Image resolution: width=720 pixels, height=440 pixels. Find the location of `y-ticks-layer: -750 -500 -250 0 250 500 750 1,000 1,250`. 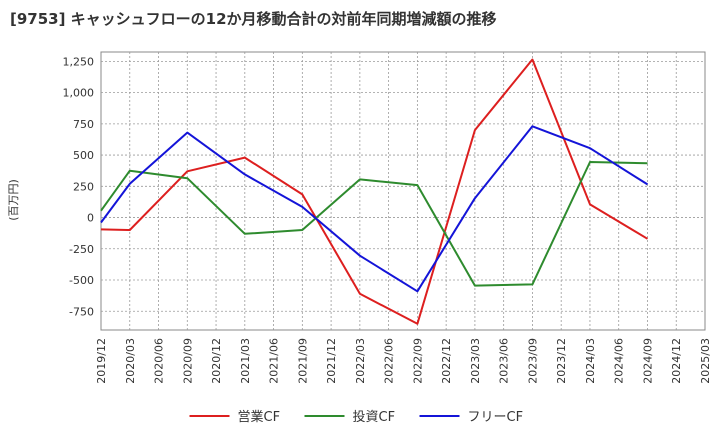

y-ticks-layer: -750 -500 -250 0 250 500 750 1,000 1,250 is located at coordinates (79, 186).